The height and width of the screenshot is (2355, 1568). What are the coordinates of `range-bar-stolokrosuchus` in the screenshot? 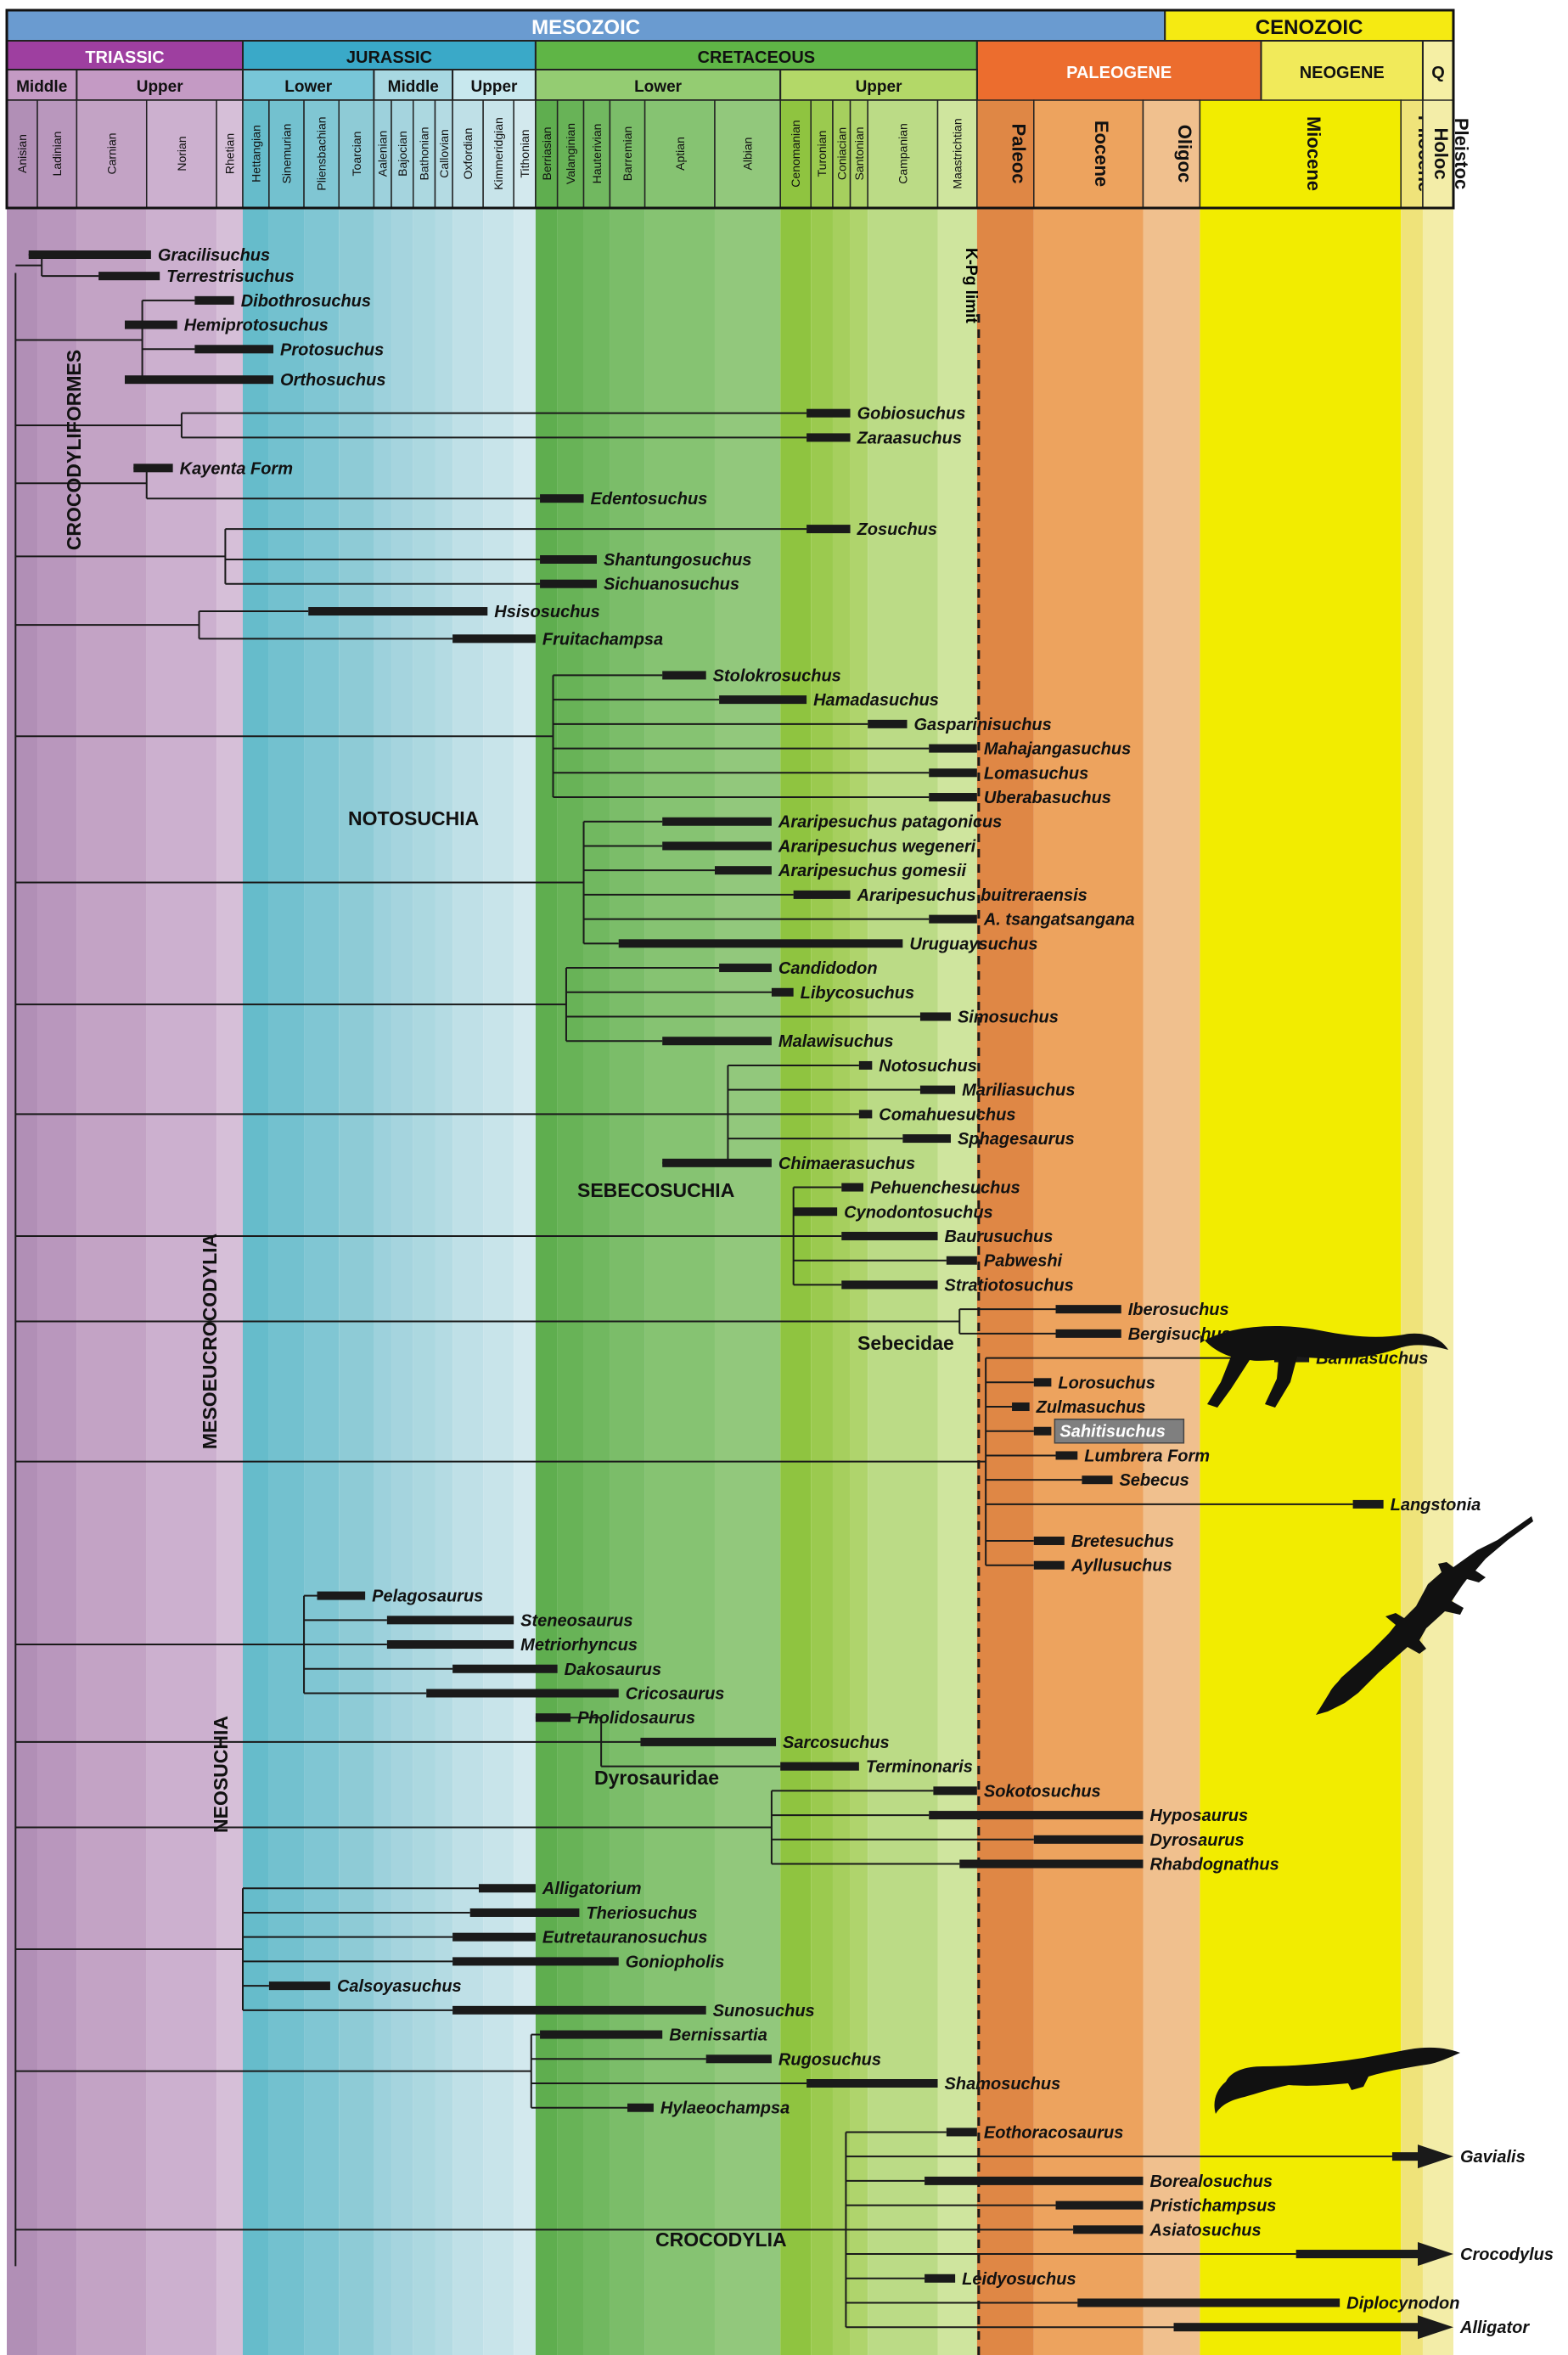 It's located at (684, 675).